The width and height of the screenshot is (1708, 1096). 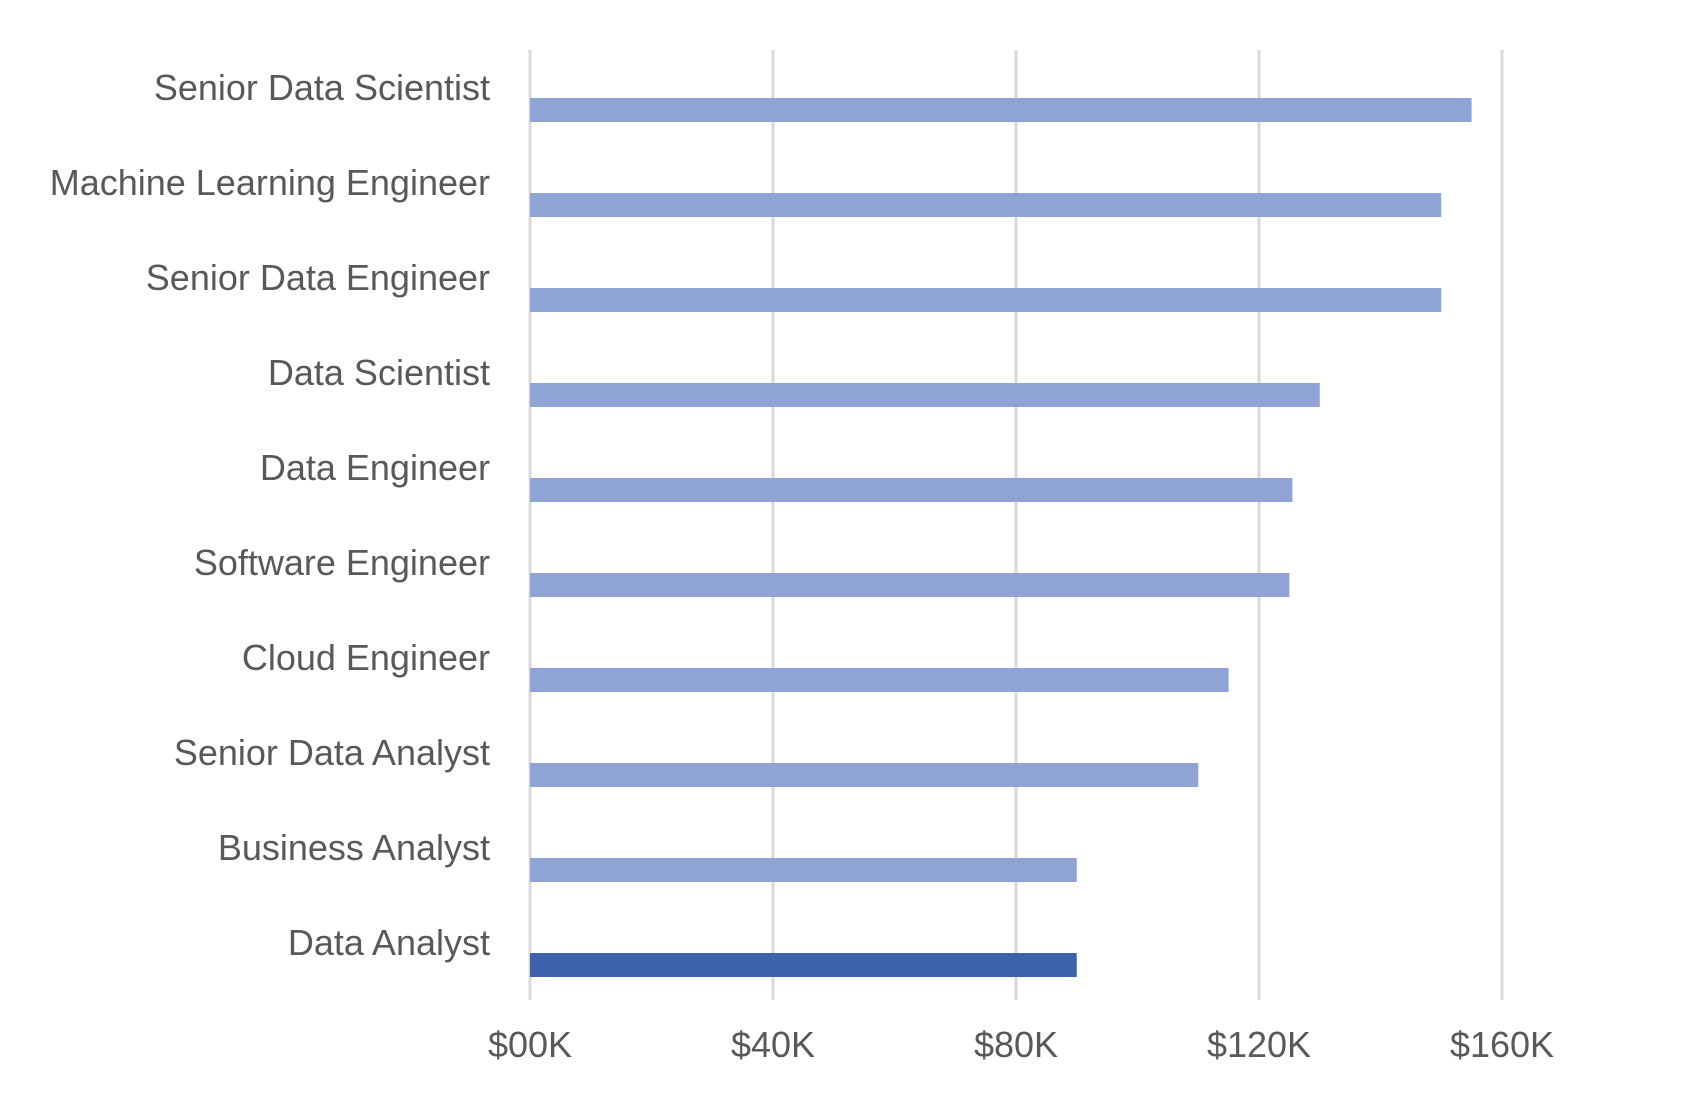 I want to click on bar-cloud-engineer, so click(x=879, y=680).